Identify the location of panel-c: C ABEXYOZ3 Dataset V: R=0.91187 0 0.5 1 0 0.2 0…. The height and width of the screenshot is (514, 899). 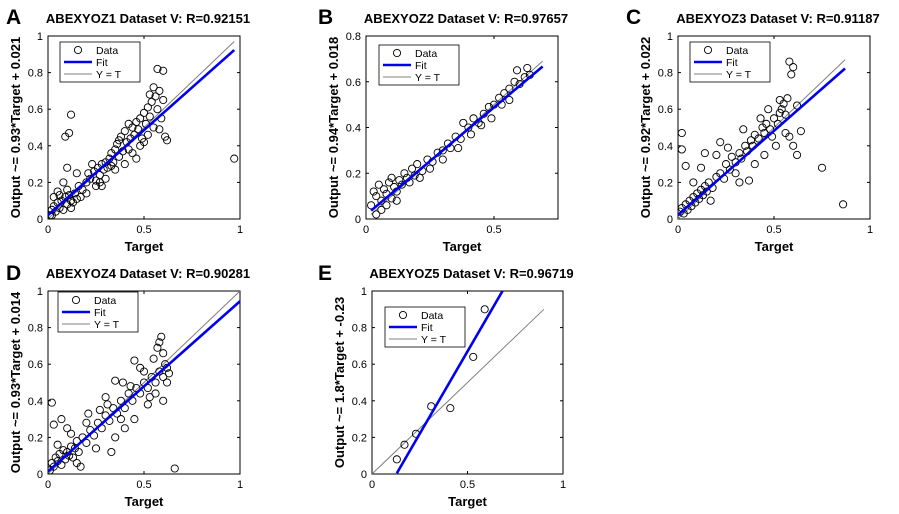
(753, 130).